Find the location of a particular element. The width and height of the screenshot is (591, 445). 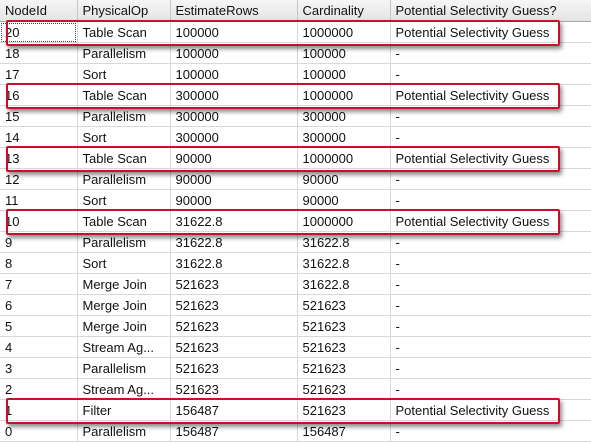

cell-nodeid: 7 is located at coordinates (39, 284).